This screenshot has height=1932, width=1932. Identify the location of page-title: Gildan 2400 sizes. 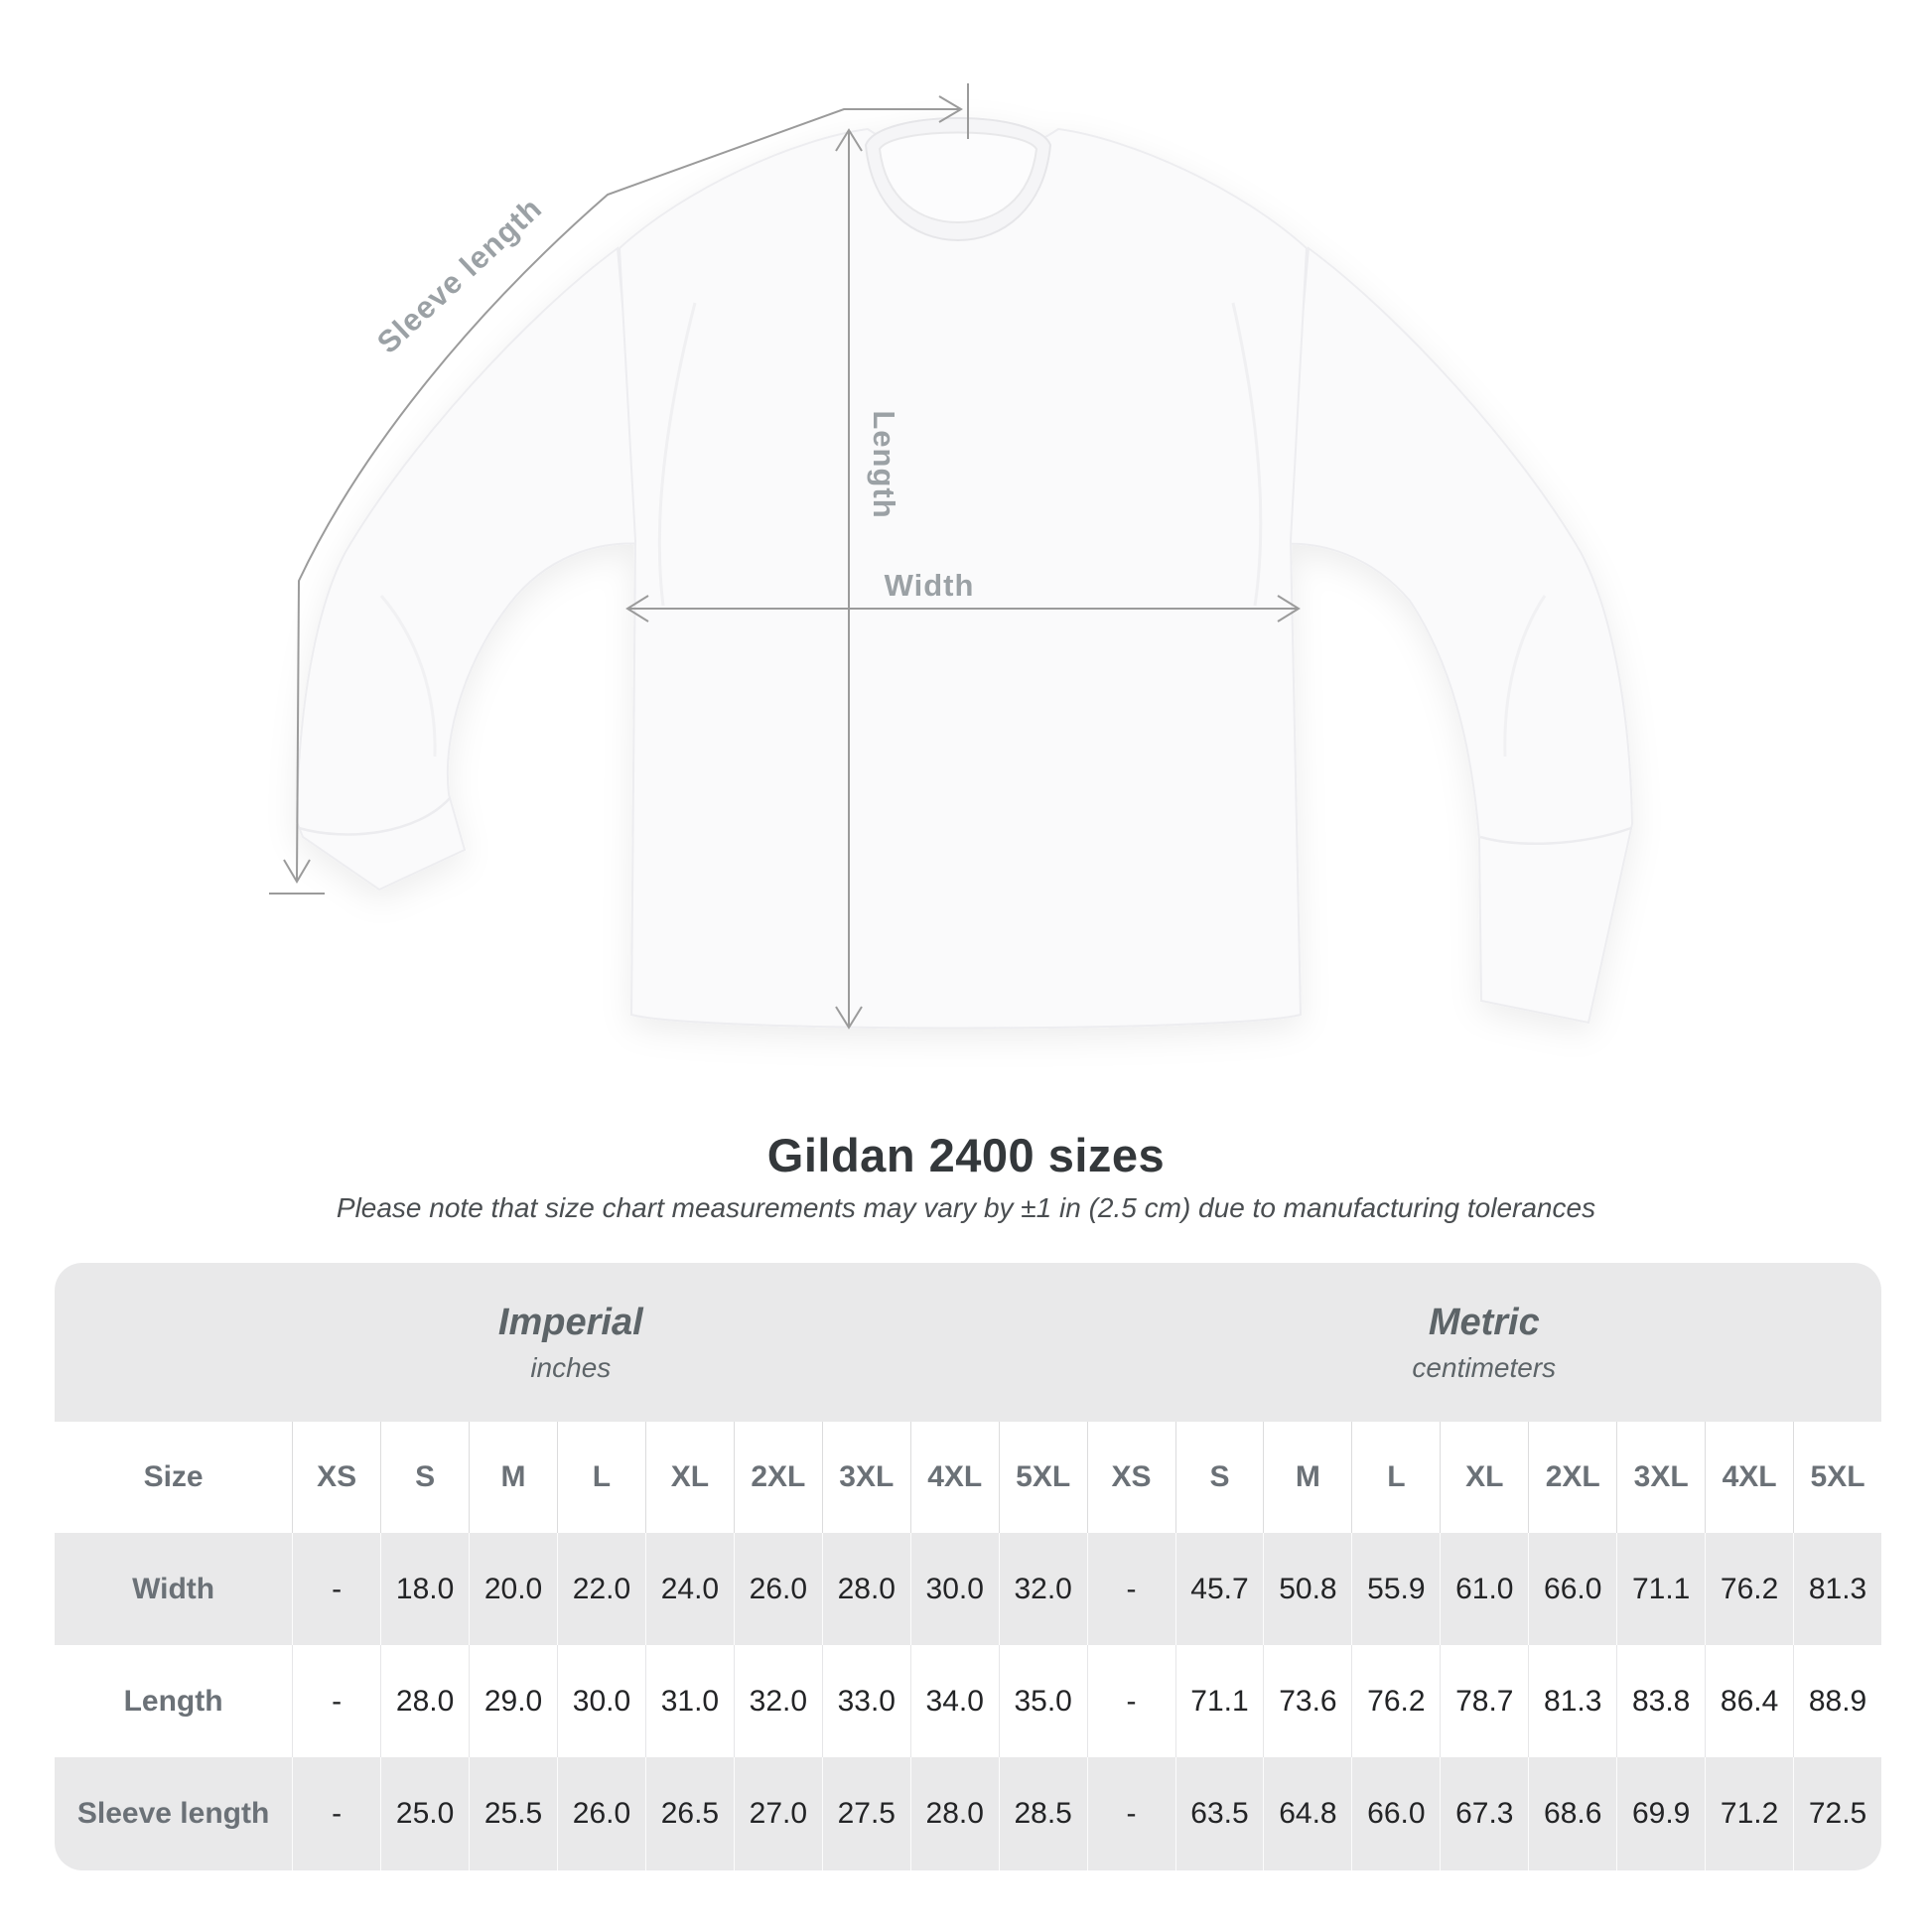
(966, 1155).